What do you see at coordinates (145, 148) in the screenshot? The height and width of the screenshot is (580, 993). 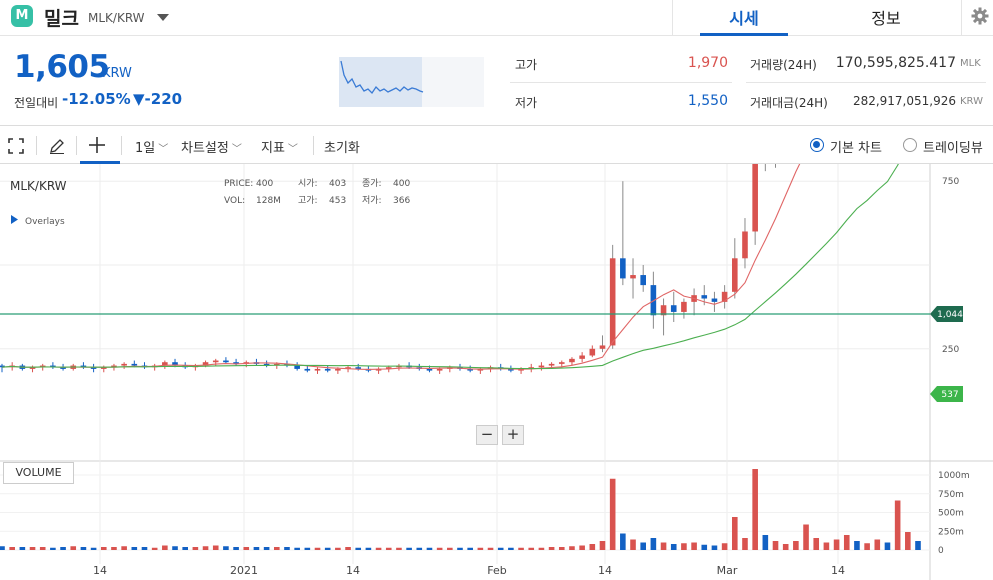 I see `interval-label: 1일` at bounding box center [145, 148].